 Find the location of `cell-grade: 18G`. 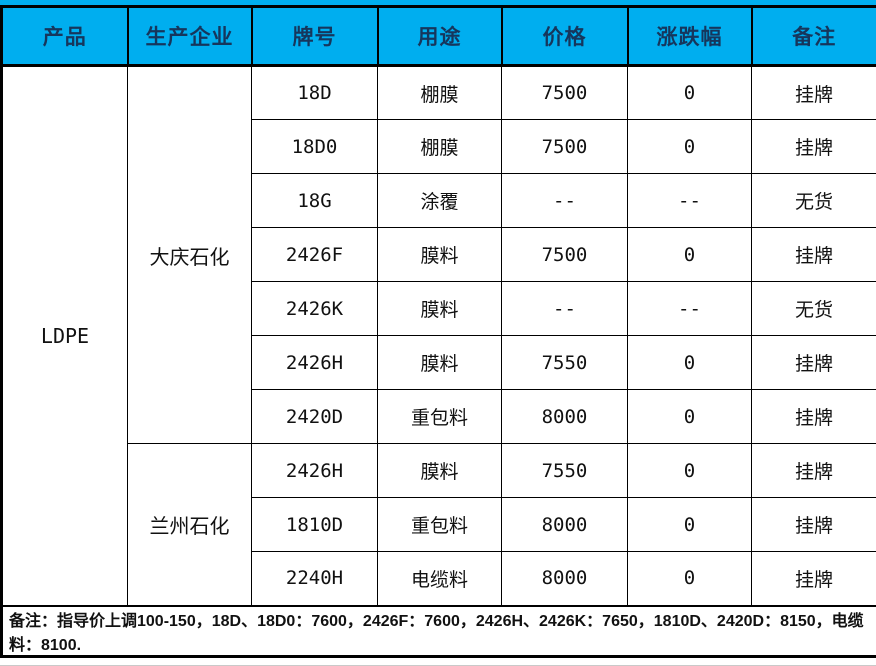

cell-grade: 18G is located at coordinates (314, 200).